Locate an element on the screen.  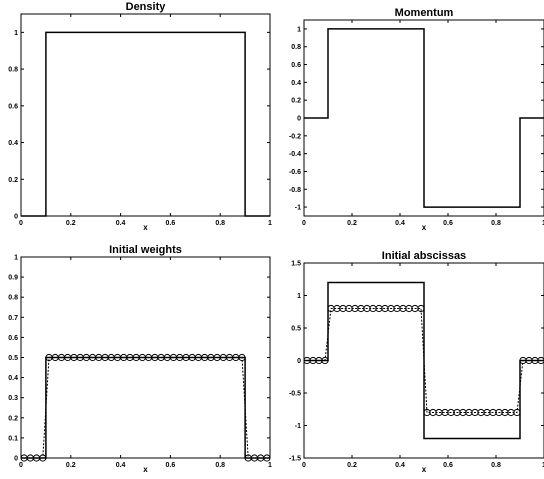
y-tick-label: 0.1 is located at coordinates (13, 438).